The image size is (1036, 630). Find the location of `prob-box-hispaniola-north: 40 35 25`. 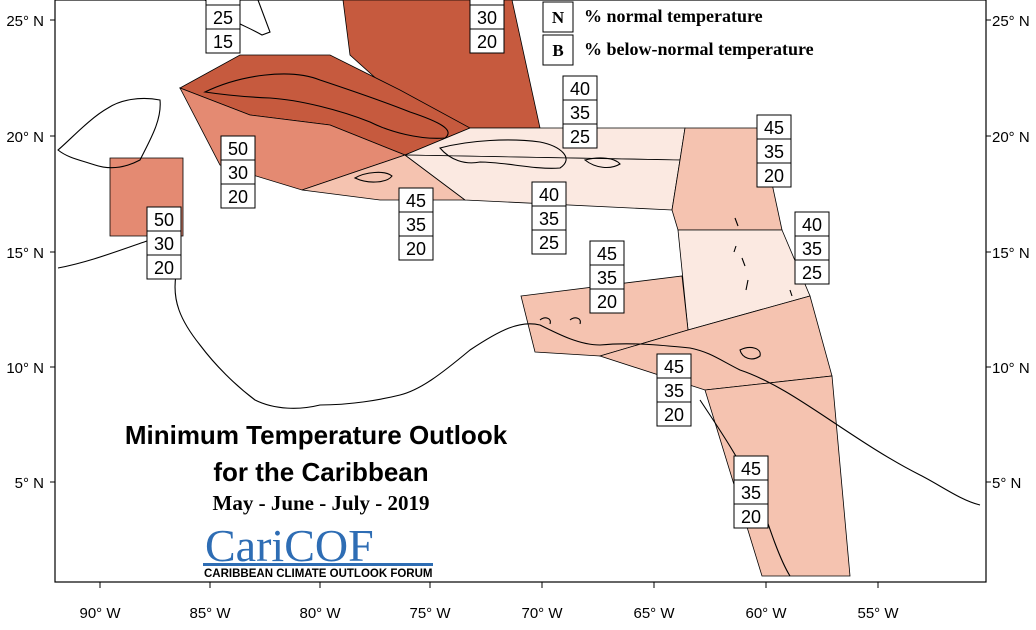

prob-box-hispaniola-north: 40 35 25 is located at coordinates (580, 112).